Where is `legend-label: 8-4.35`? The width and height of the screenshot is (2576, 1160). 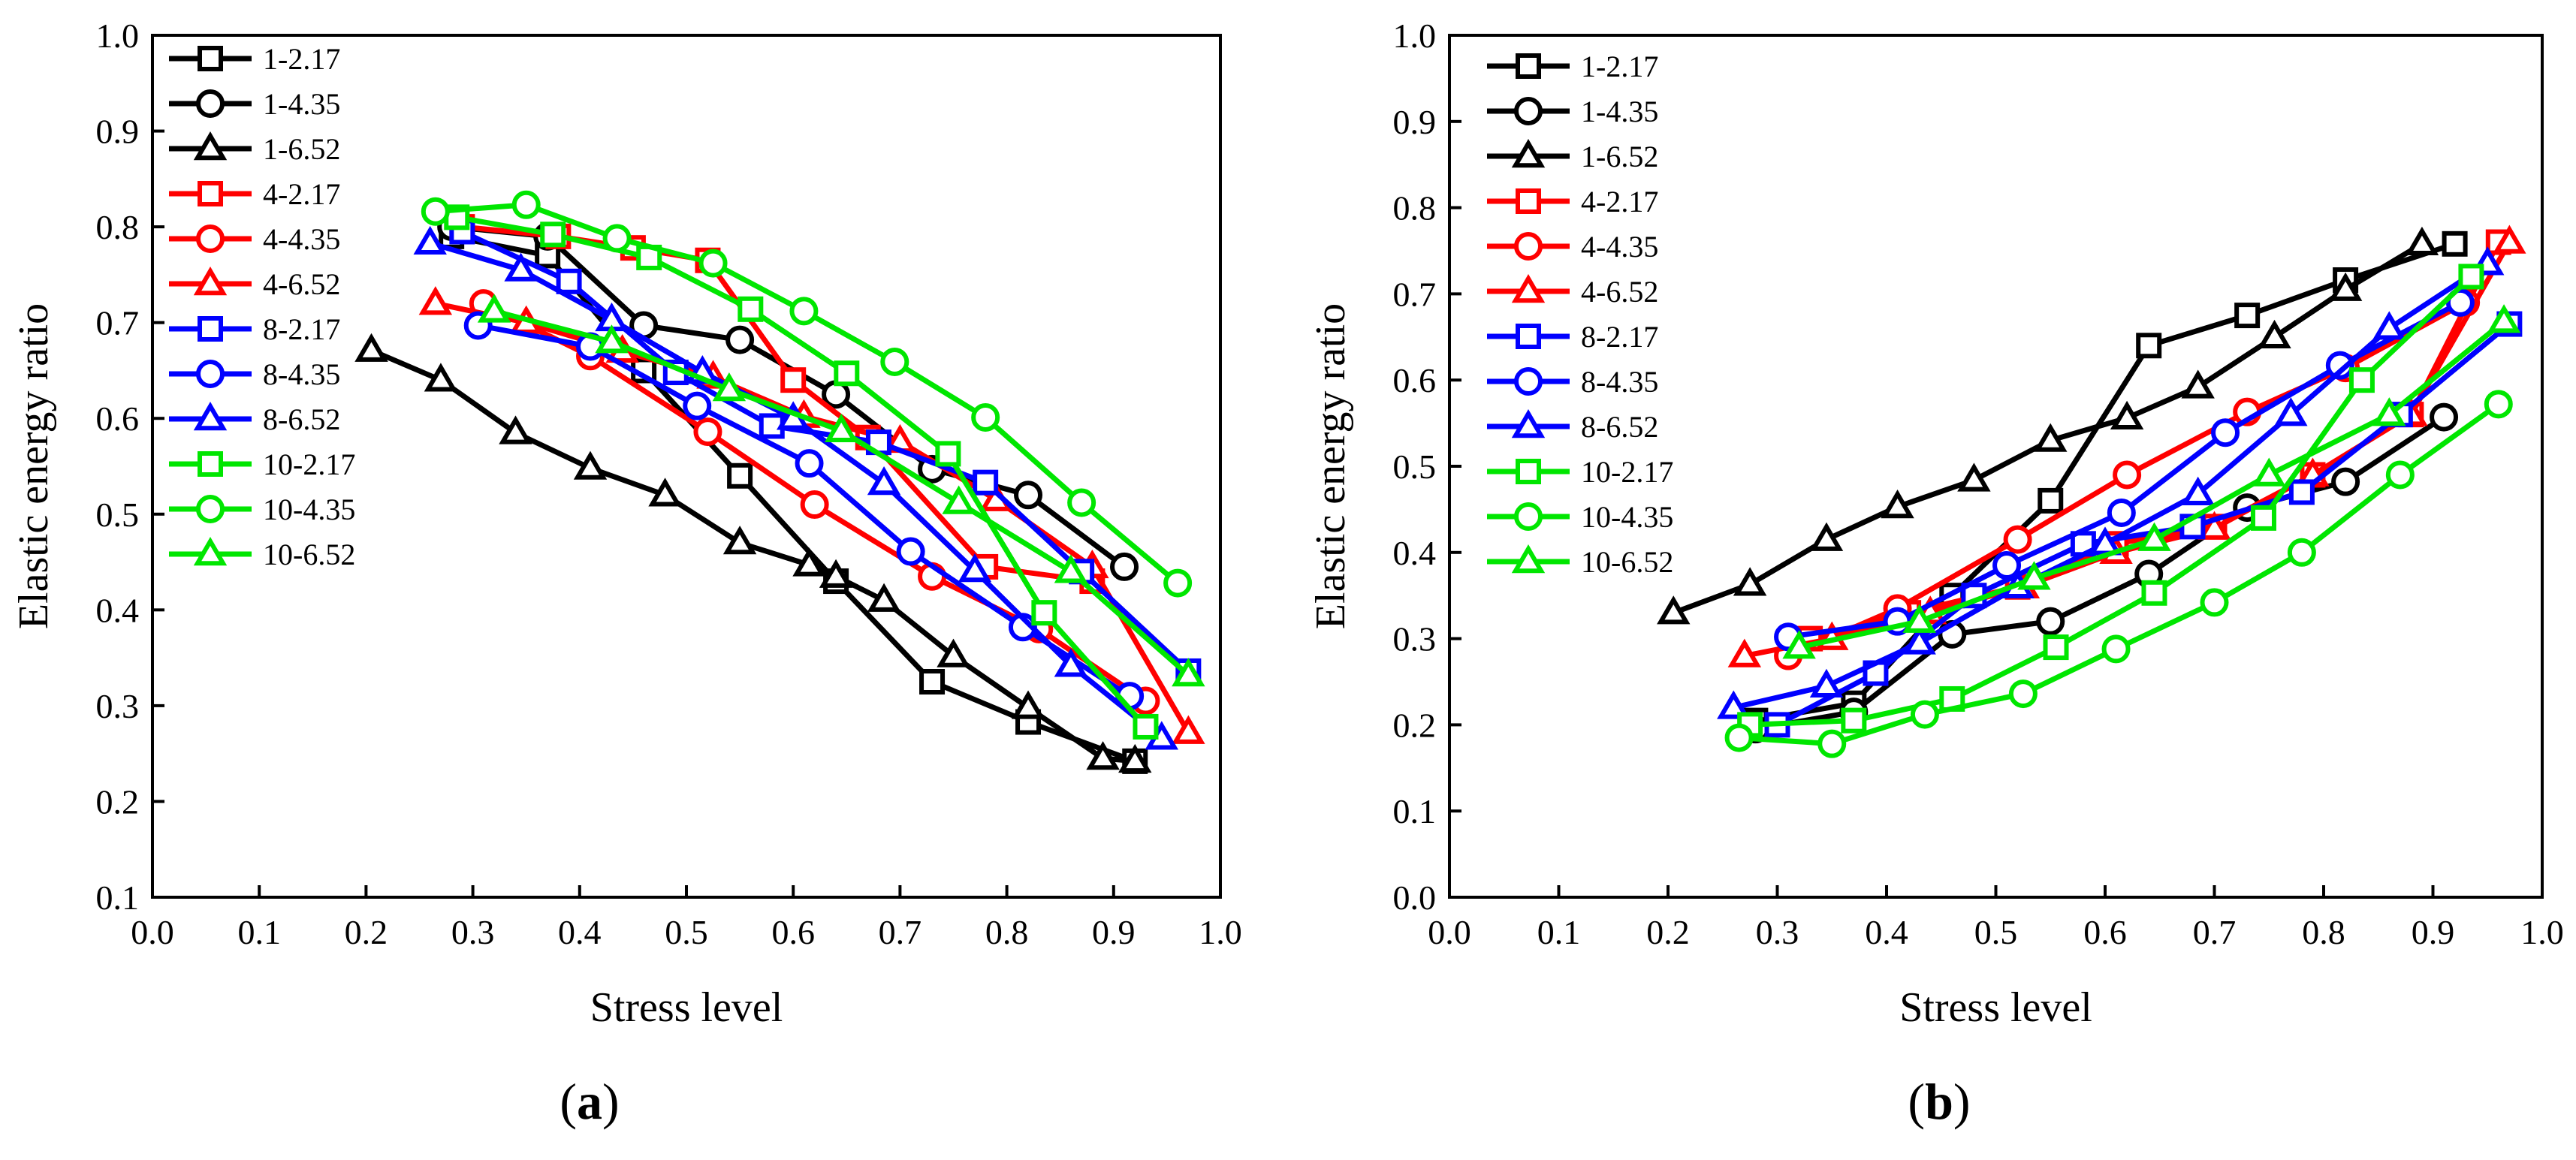 legend-label: 8-4.35 is located at coordinates (1619, 382).